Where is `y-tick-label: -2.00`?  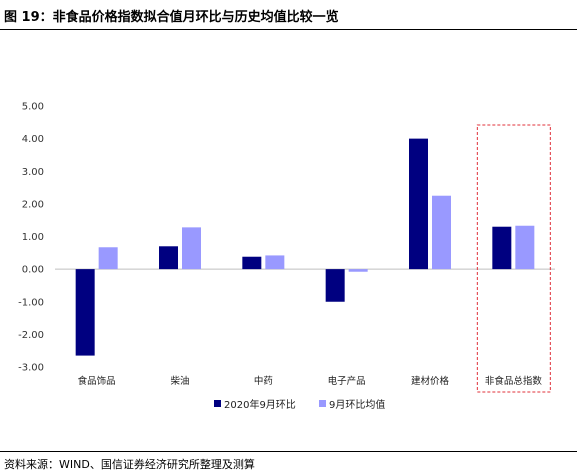 y-tick-label: -2.00 is located at coordinates (31, 335).